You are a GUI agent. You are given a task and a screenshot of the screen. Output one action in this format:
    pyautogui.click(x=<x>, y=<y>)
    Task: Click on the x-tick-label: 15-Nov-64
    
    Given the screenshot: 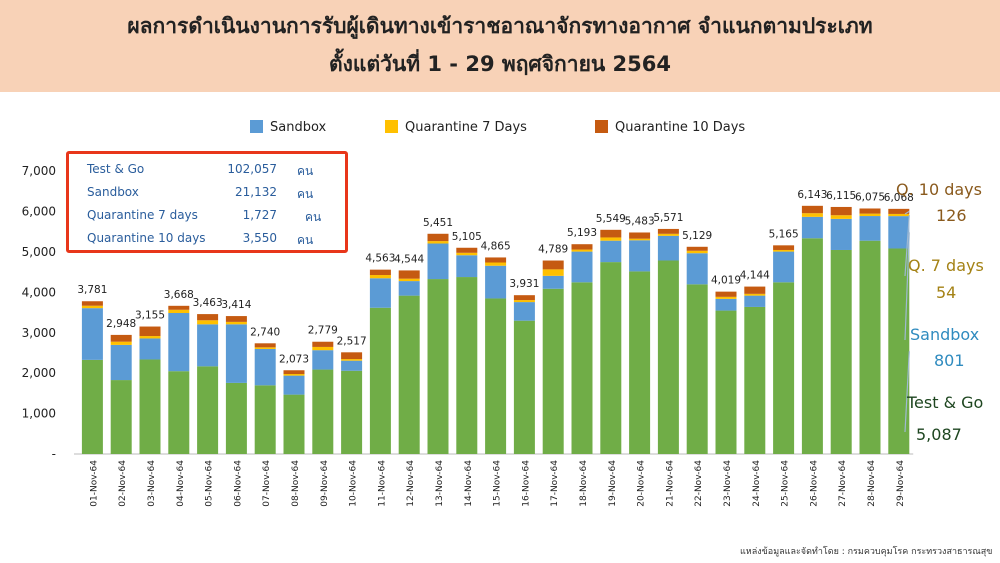 What is the action you would take?
    pyautogui.click(x=498, y=483)
    